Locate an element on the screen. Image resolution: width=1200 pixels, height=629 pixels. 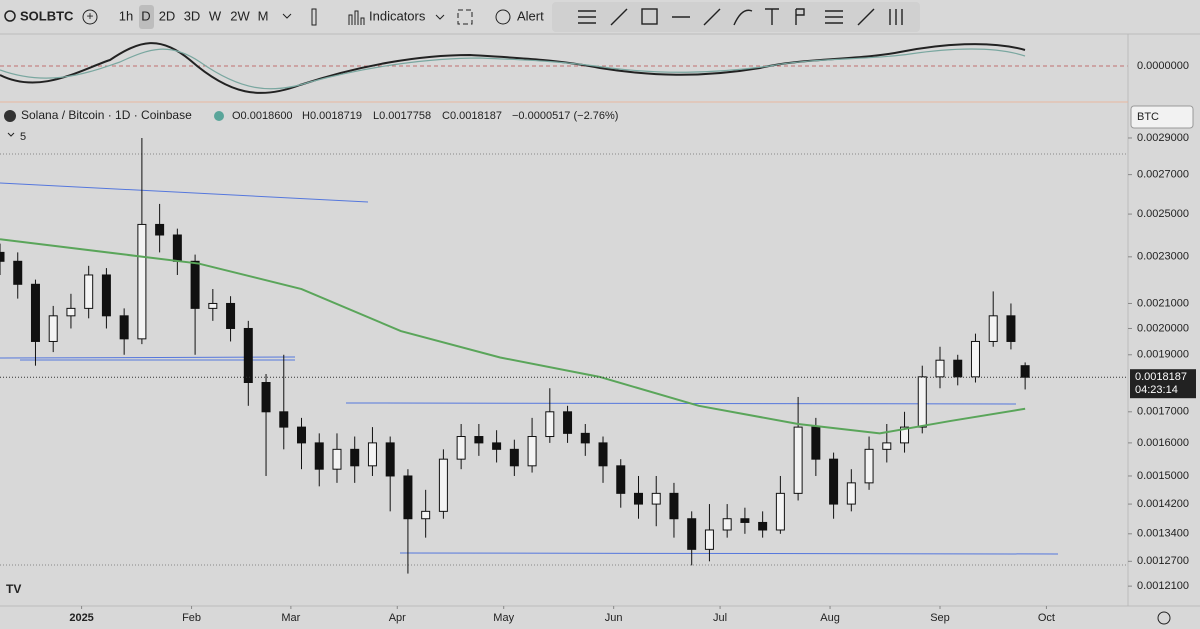
chart-type-icon is located at coordinates (314, 17).